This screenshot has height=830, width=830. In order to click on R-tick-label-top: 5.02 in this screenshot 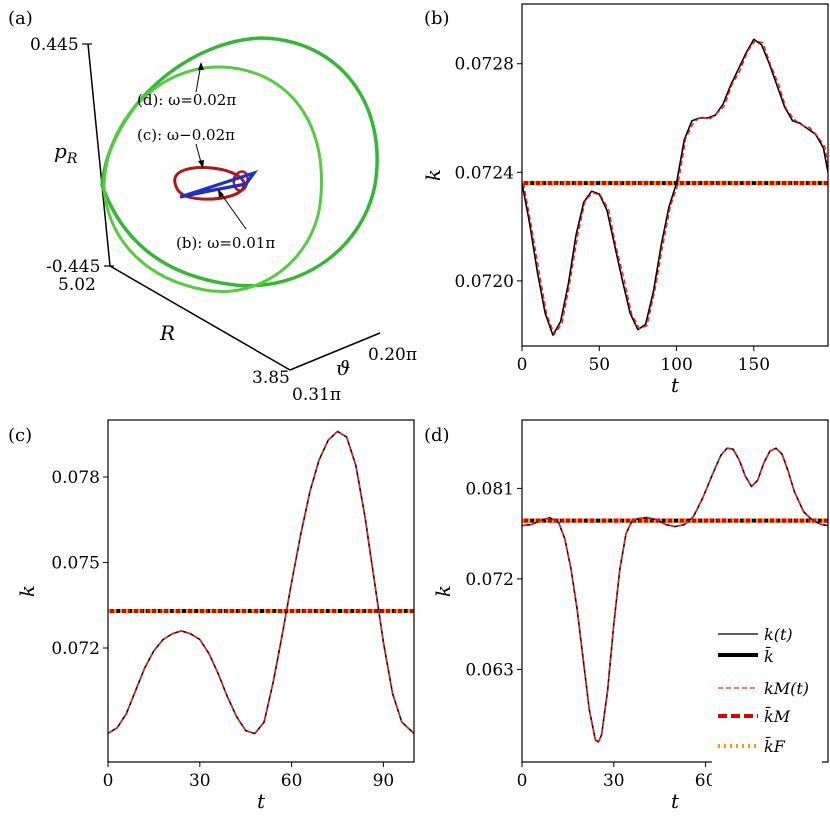, I will do `click(77, 285)`.